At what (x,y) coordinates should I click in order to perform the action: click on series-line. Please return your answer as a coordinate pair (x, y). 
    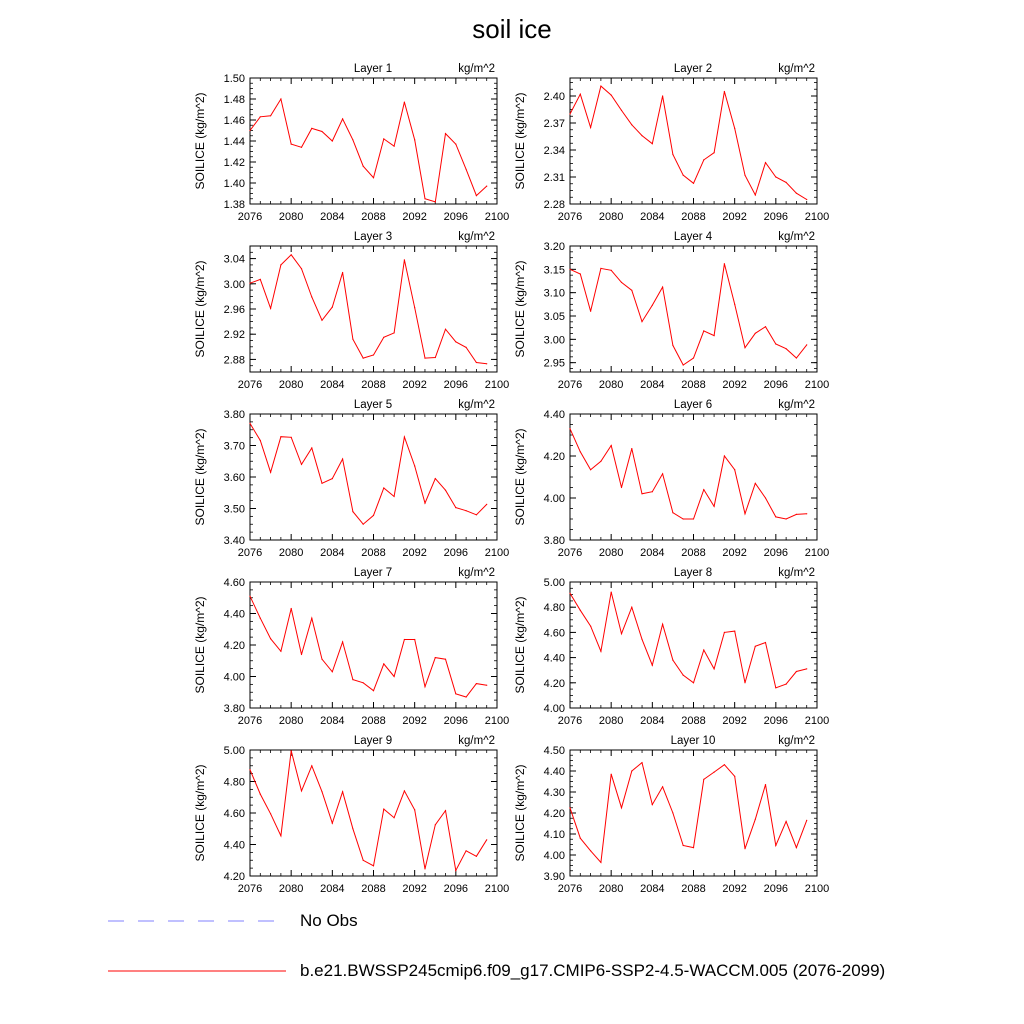
    Looking at the image, I should click on (688, 474).